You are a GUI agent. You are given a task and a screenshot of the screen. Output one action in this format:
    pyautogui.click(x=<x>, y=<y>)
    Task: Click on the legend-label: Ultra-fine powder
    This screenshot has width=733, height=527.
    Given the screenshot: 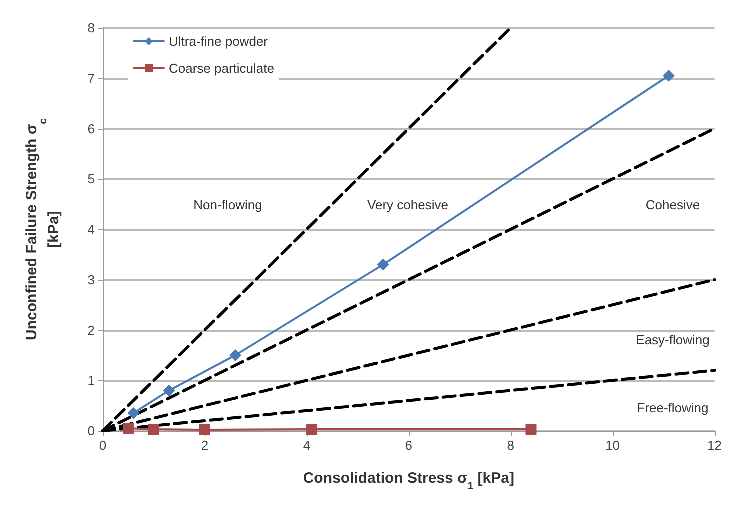 What is the action you would take?
    pyautogui.click(x=219, y=41)
    